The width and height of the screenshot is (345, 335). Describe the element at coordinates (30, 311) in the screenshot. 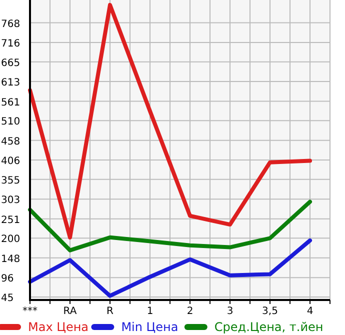

I see `x-tick-label: ***` at that location.